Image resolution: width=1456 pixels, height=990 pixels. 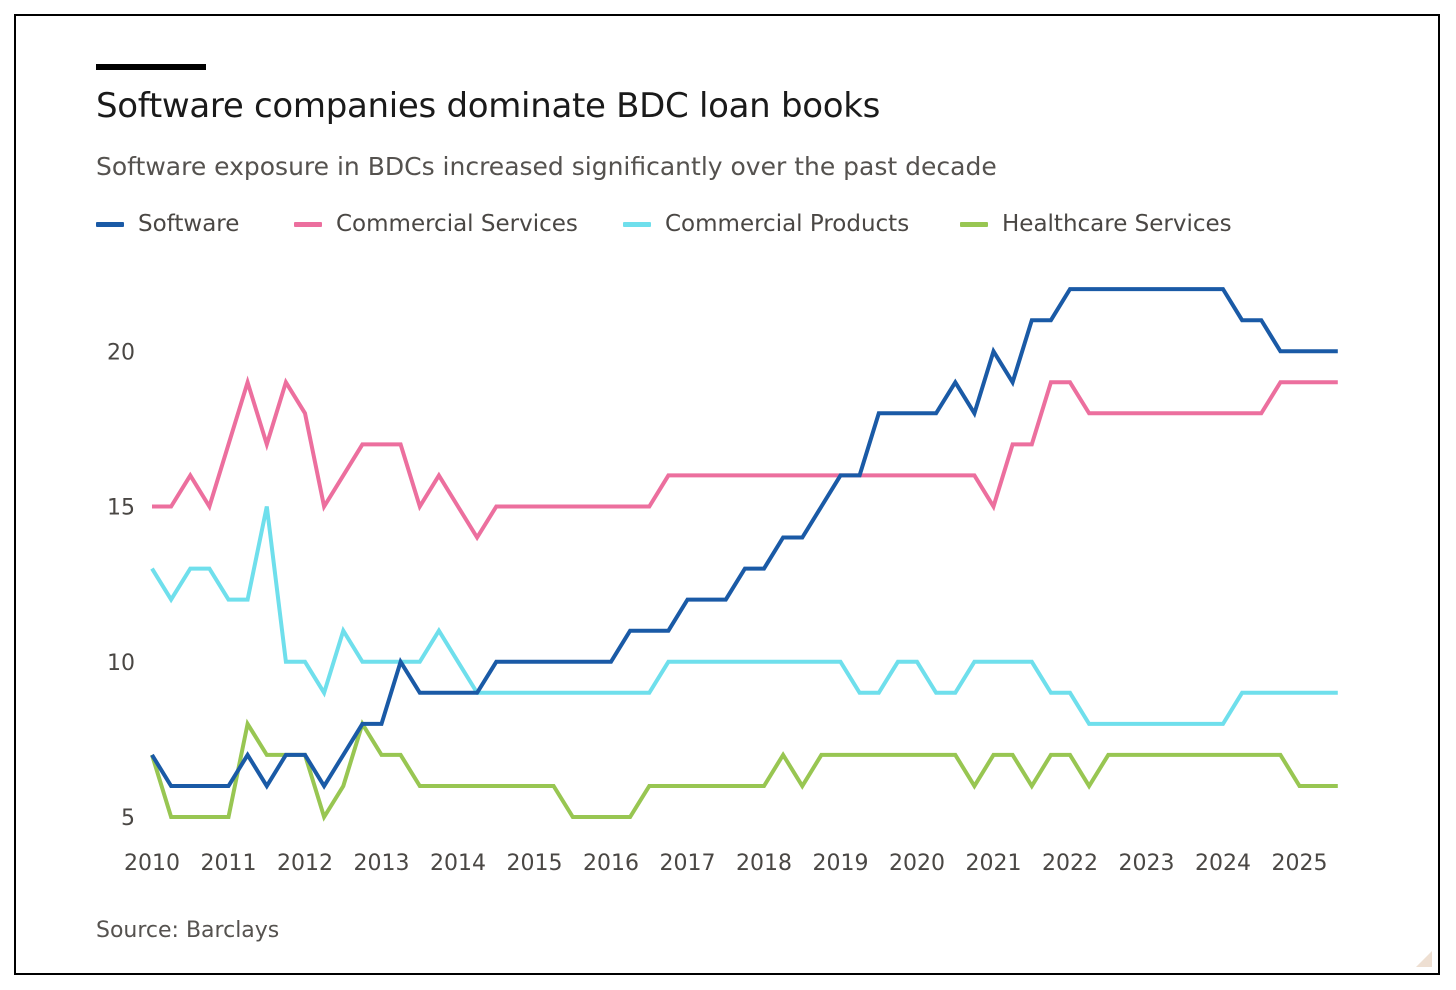 I want to click on y-tick-label: 5, so click(x=128, y=818).